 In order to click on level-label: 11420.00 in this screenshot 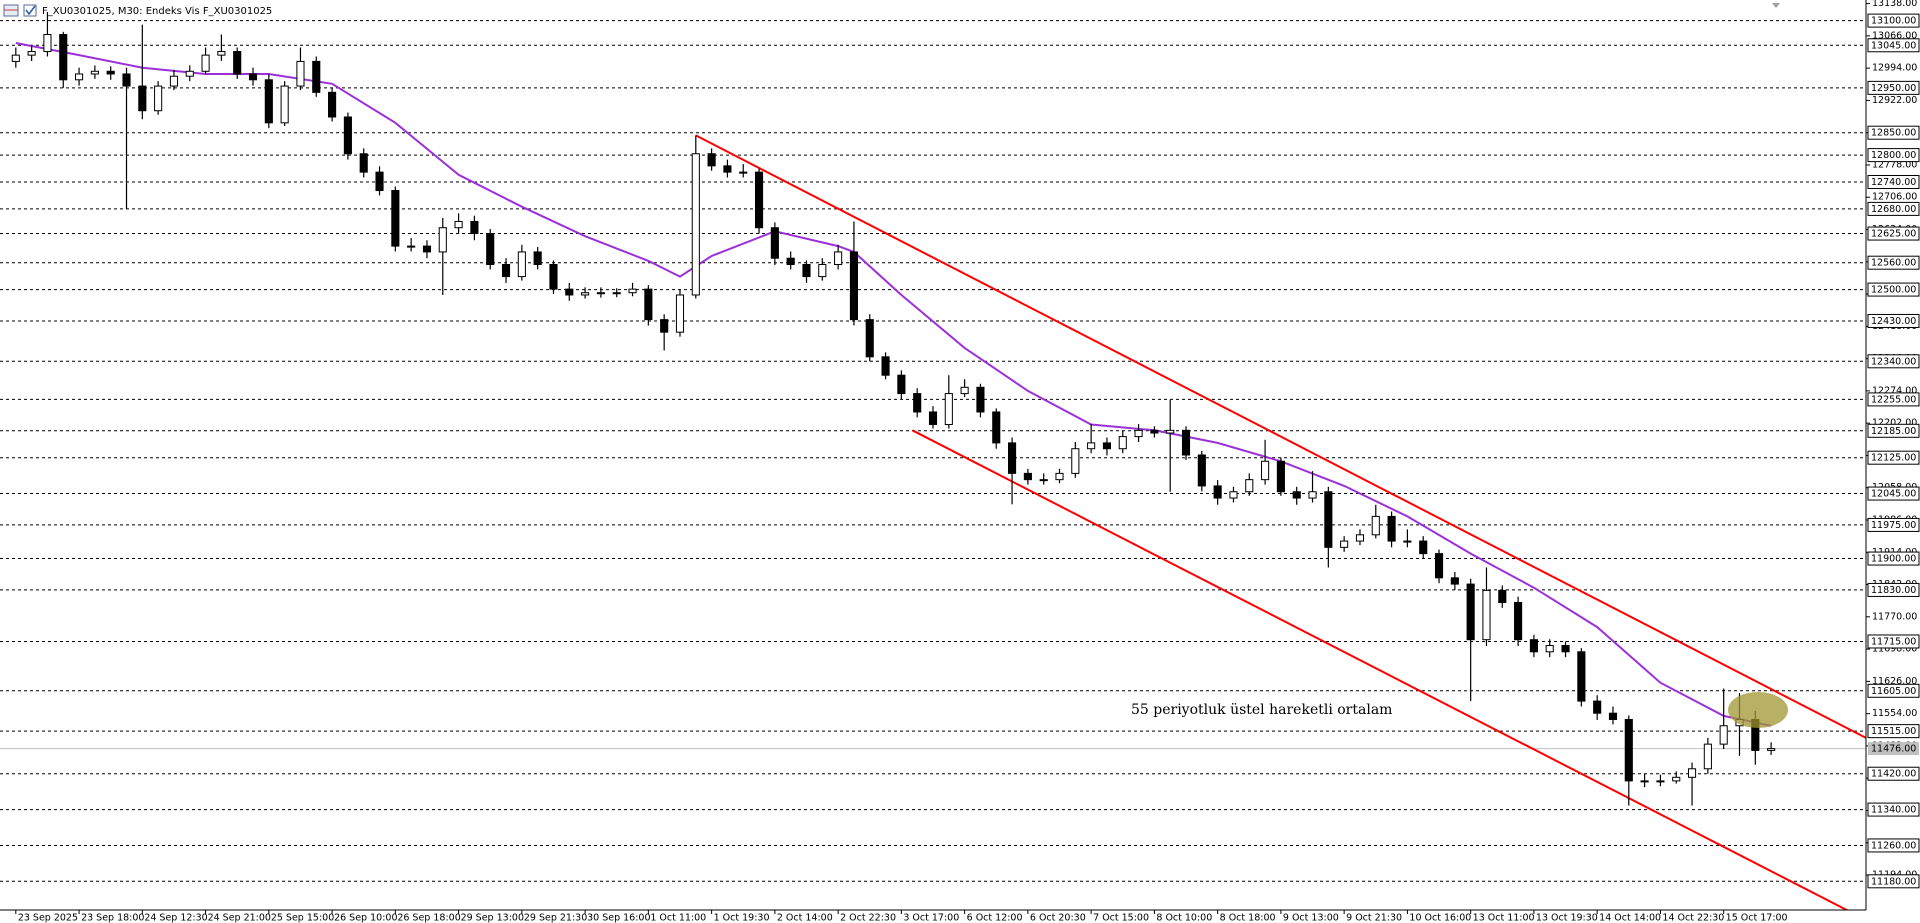, I will do `click(1893, 774)`.